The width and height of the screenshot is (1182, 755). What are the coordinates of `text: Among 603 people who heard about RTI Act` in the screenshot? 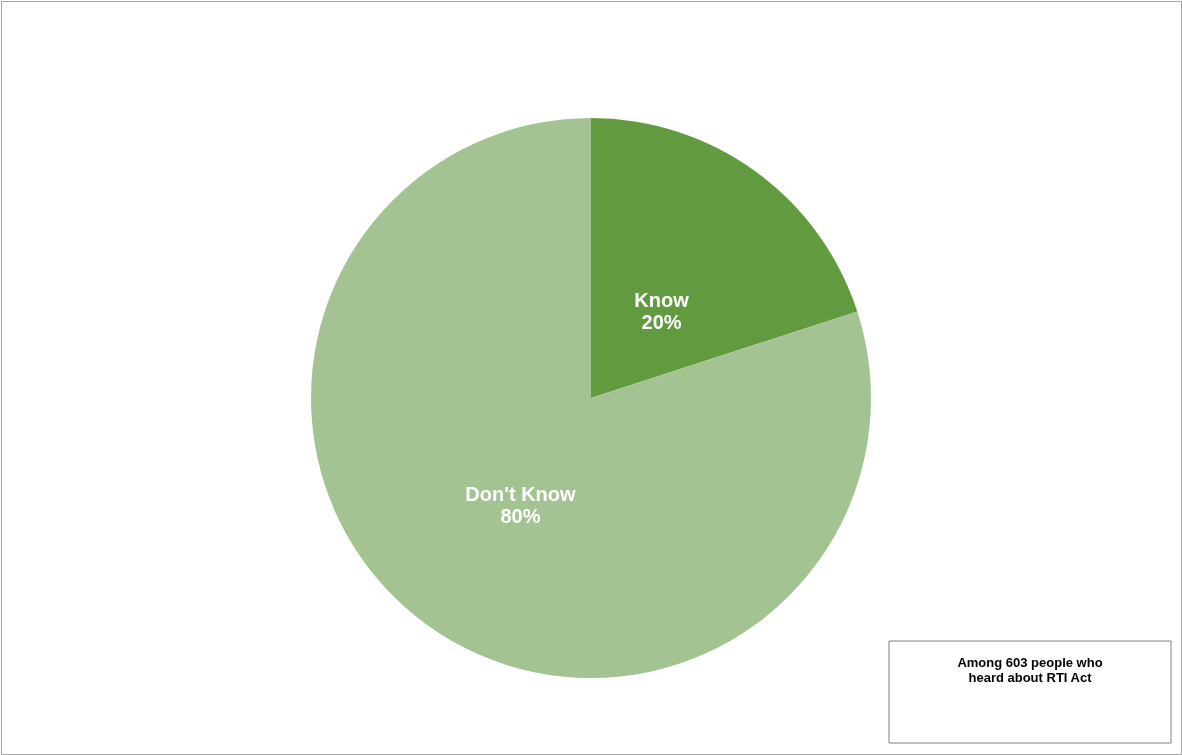 It's located at (1030, 670).